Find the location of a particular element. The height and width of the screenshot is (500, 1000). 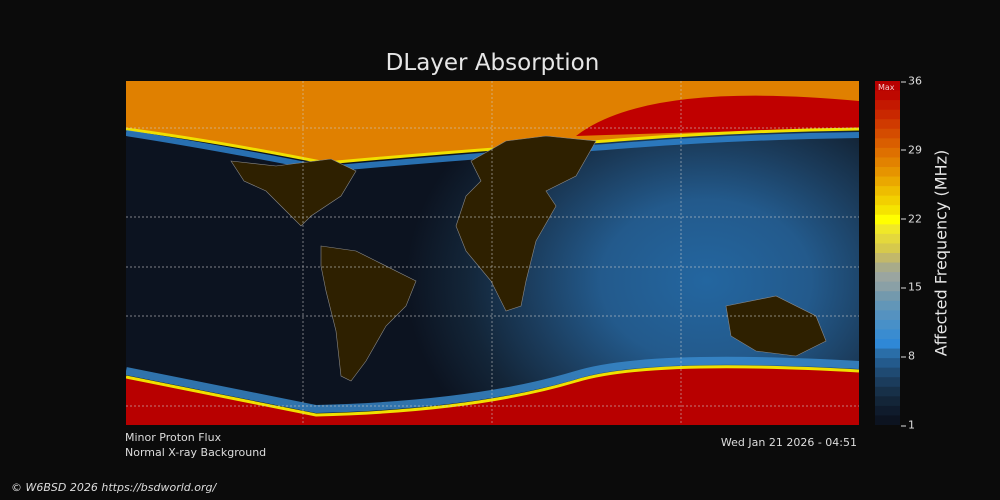

timestamp: Wed Jan 21 2026 - 04:51 is located at coordinates (788, 442).